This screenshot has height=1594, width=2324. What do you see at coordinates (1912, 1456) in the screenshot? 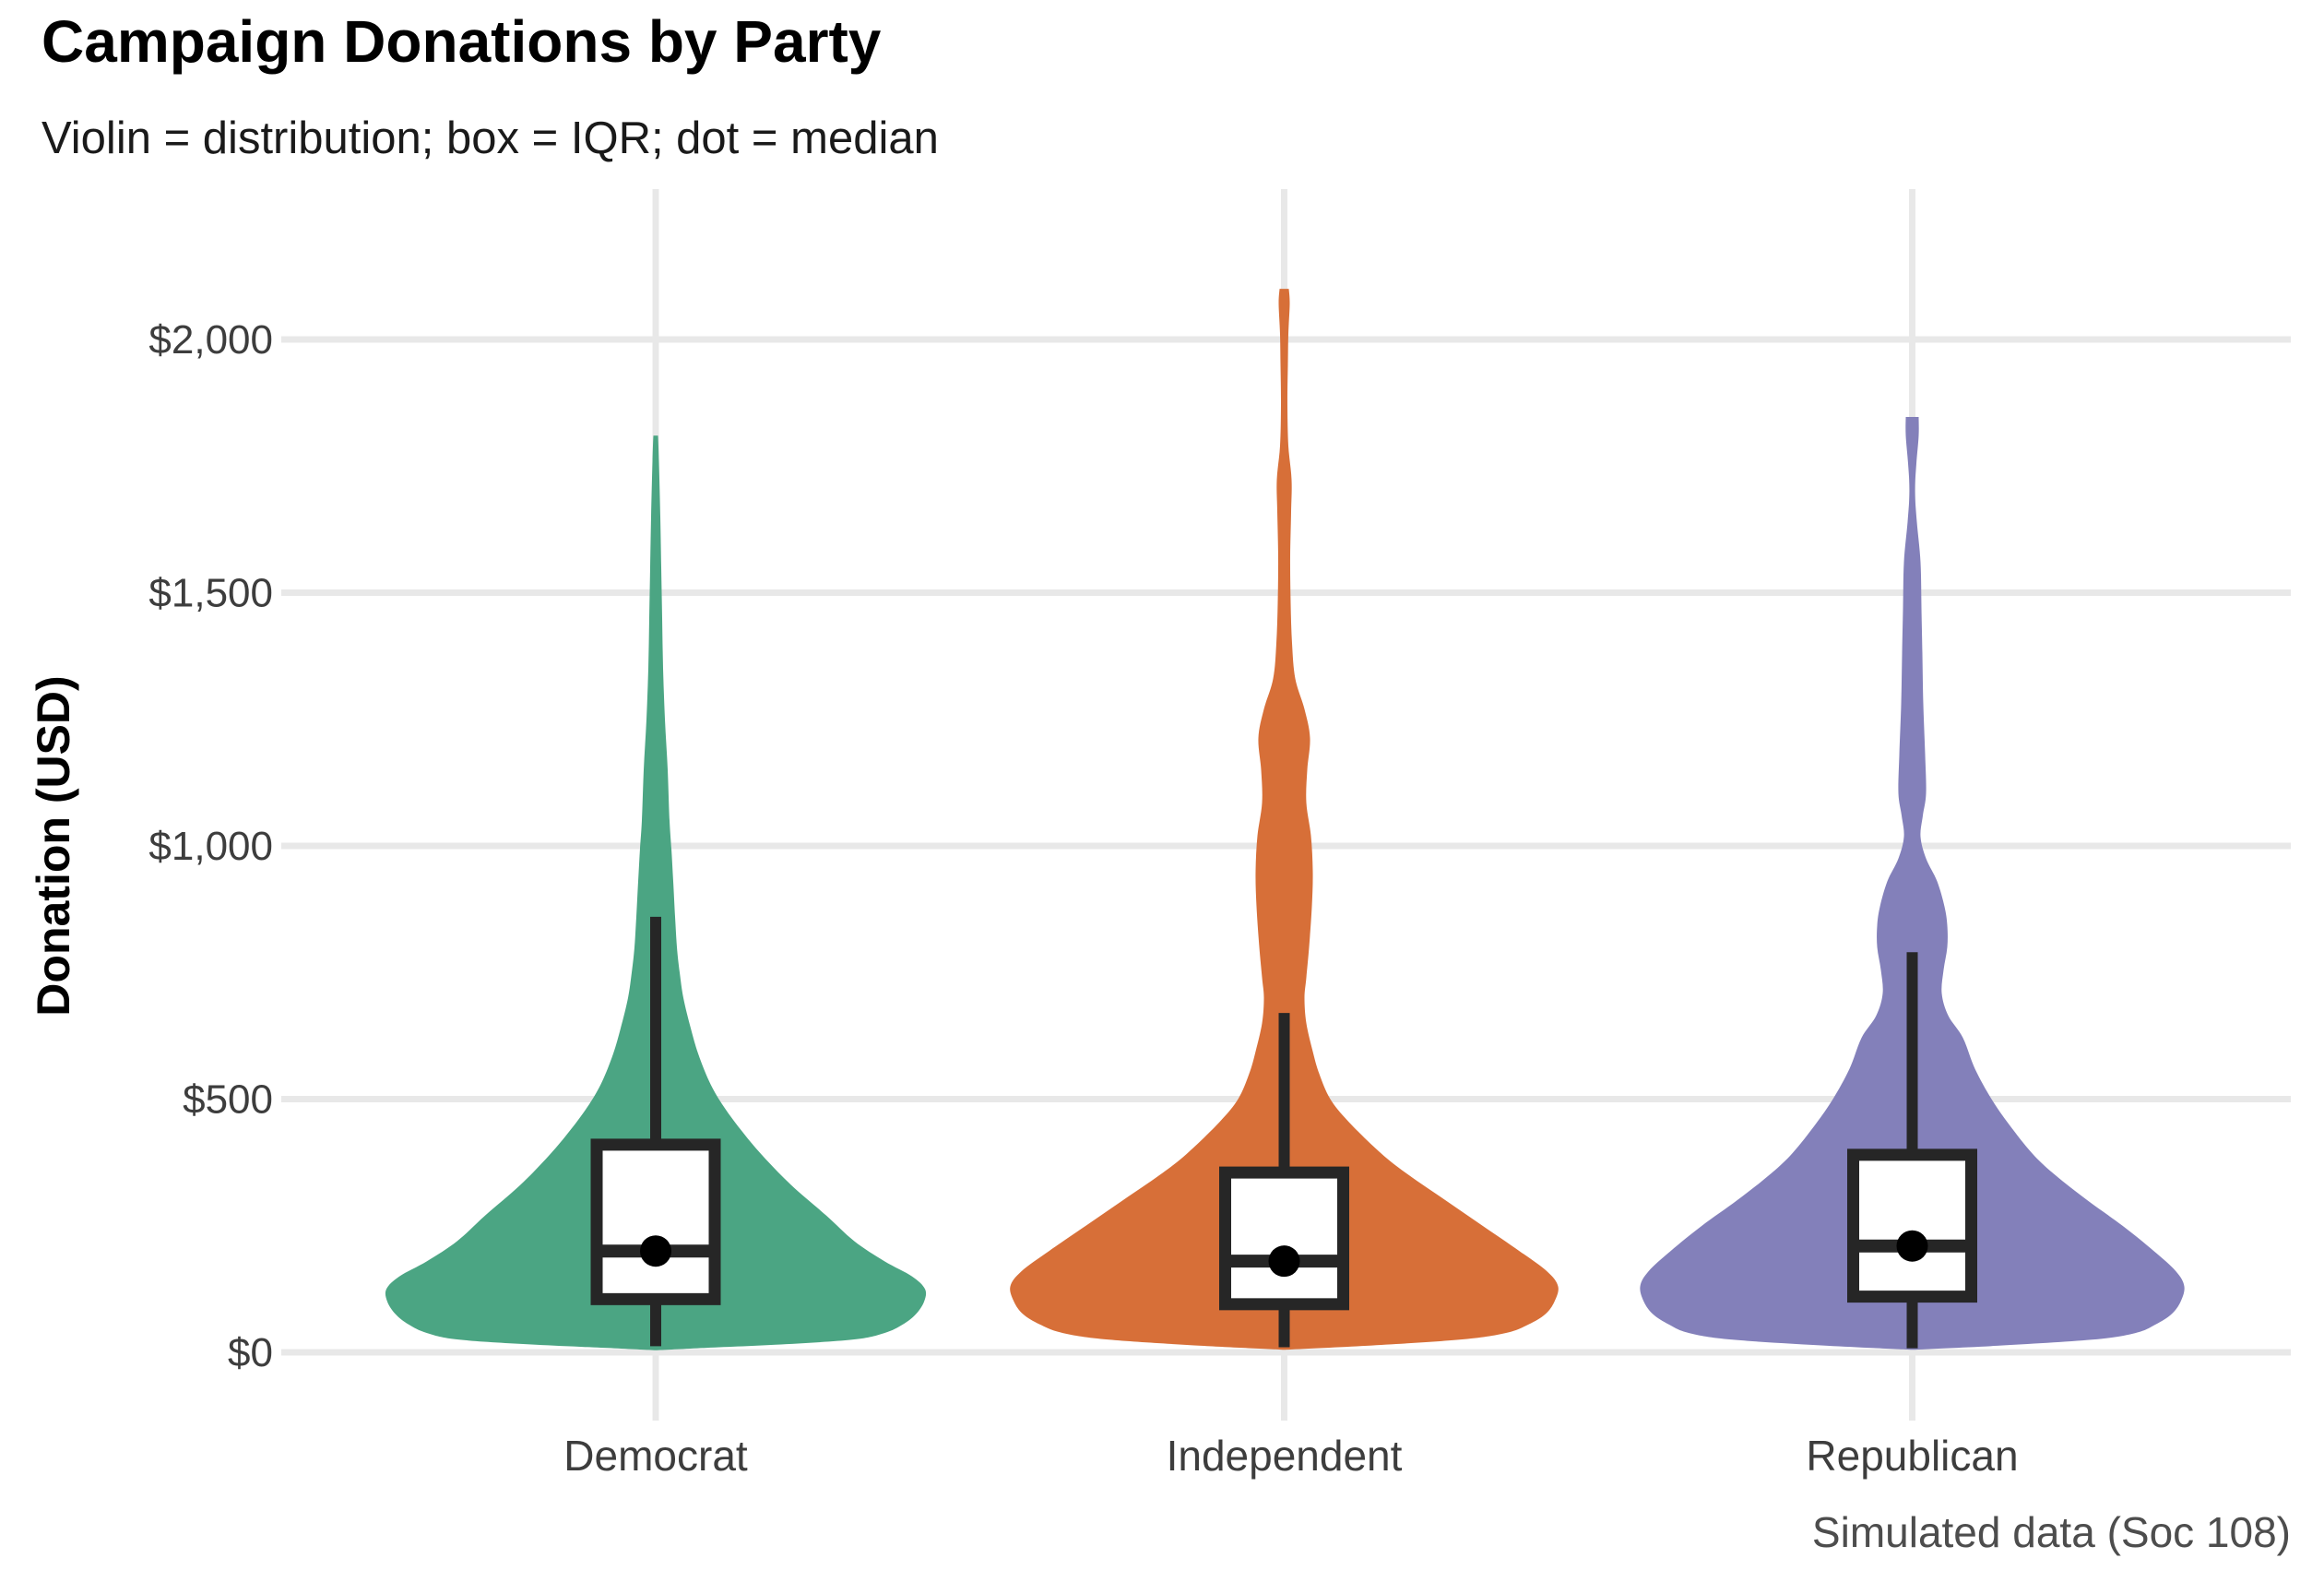
I see `x-category-label: Republican` at bounding box center [1912, 1456].